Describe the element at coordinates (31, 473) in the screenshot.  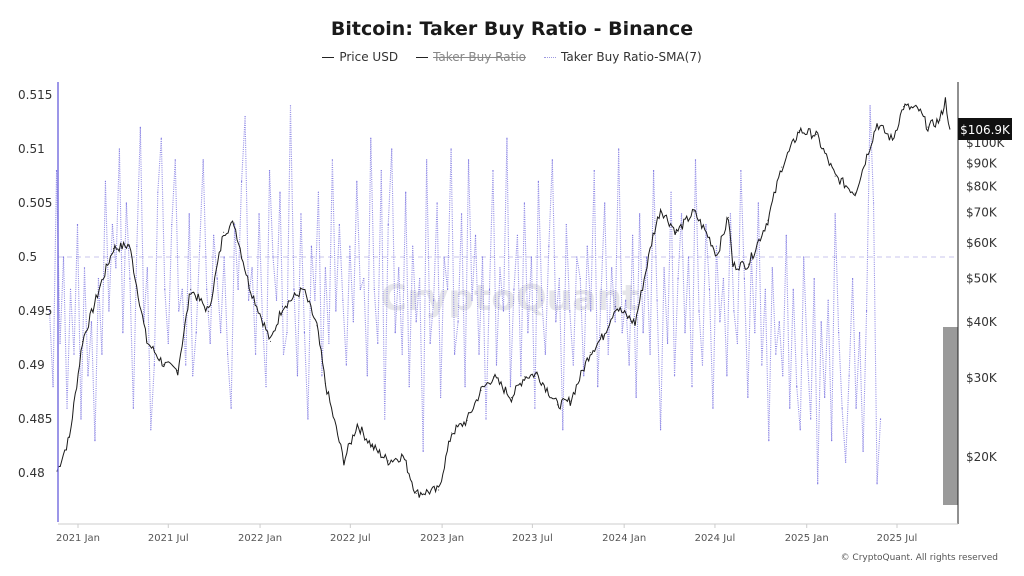
I see `left-axis-tick-label: 0.48` at that location.